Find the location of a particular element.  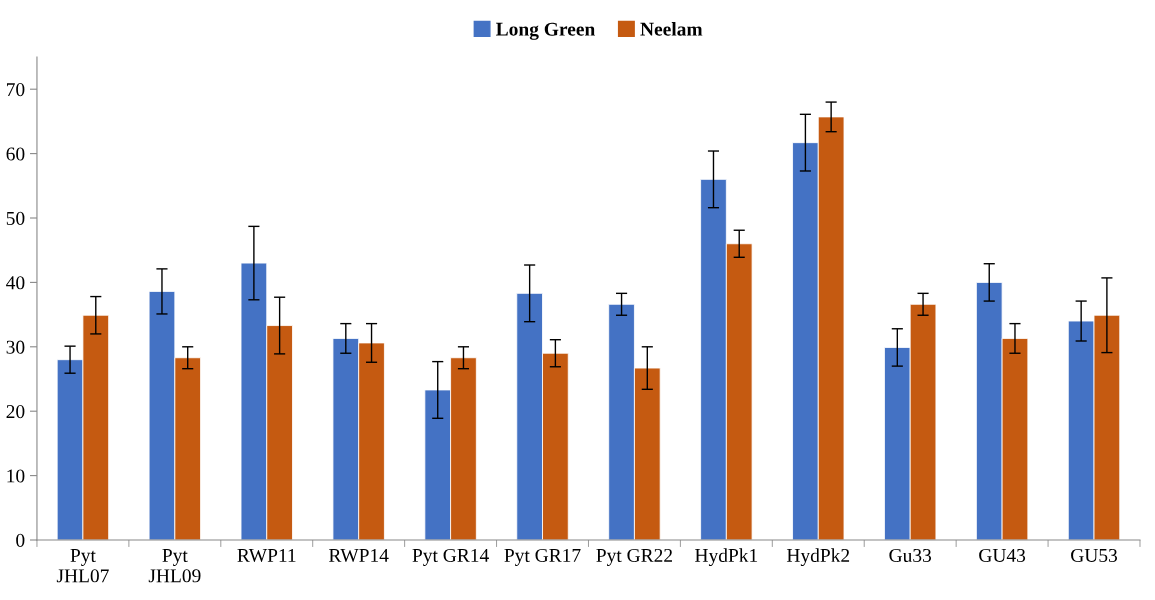

y-tick-label: 30 is located at coordinates (15, 347).